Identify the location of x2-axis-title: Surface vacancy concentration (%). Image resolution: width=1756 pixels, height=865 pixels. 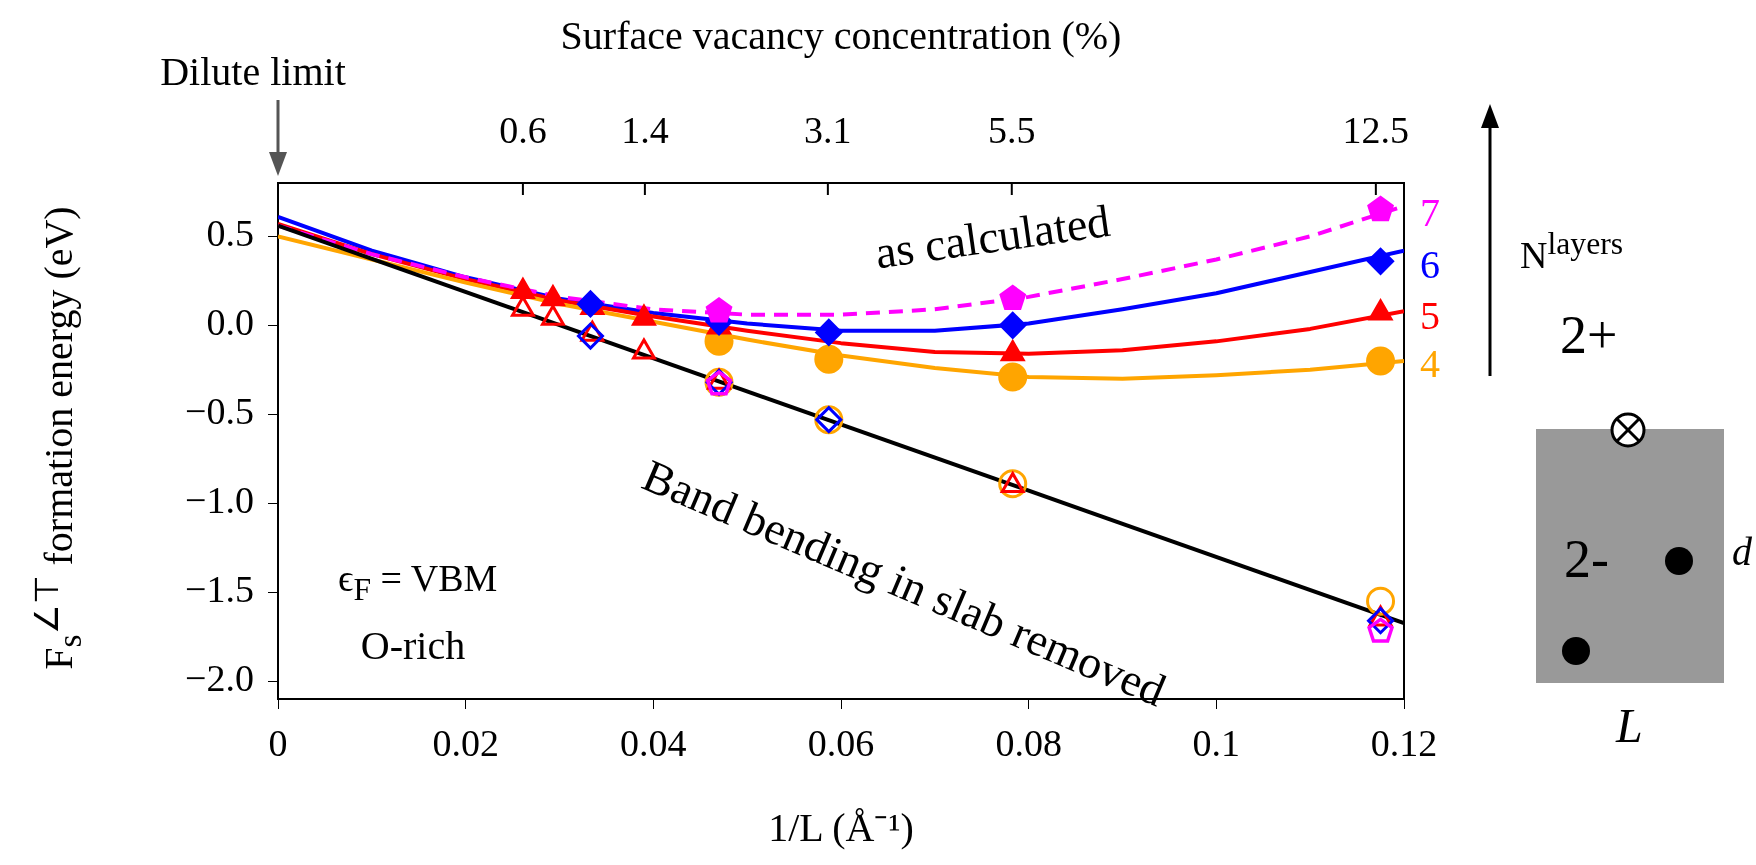
(841, 35).